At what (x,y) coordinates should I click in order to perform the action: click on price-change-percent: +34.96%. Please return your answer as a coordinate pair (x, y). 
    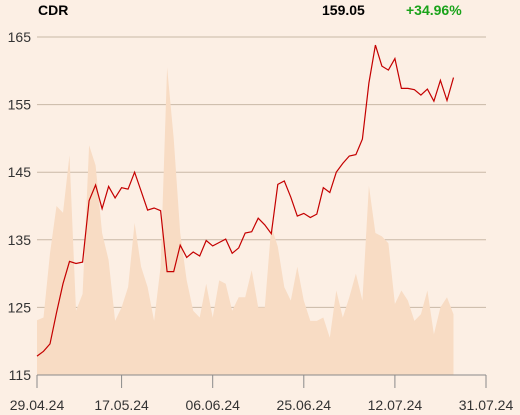
    Looking at the image, I should click on (434, 10).